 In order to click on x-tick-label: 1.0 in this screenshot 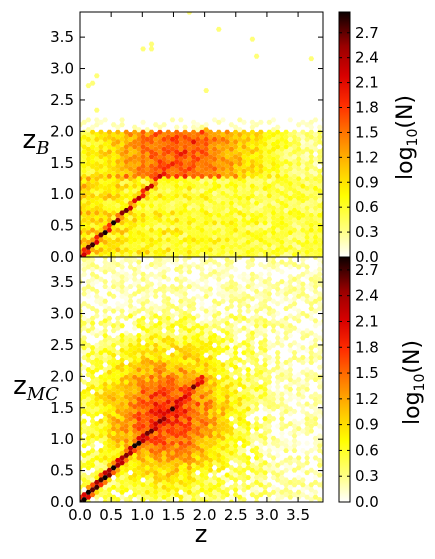, I will do `click(142, 515)`.